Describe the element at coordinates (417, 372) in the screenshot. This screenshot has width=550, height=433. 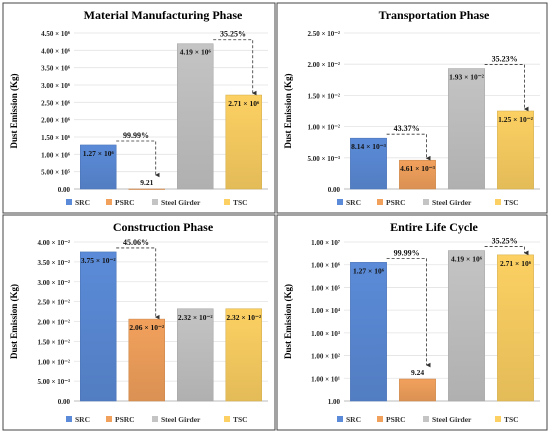
I see `data-label: 9.24` at that location.